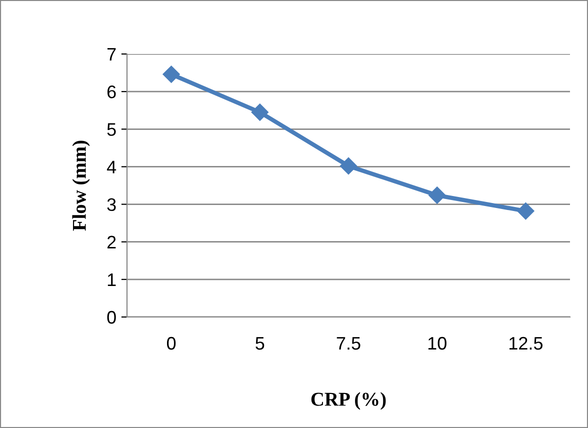 This screenshot has height=428, width=588. Describe the element at coordinates (111, 167) in the screenshot. I see `y-tick-label: 4` at that location.